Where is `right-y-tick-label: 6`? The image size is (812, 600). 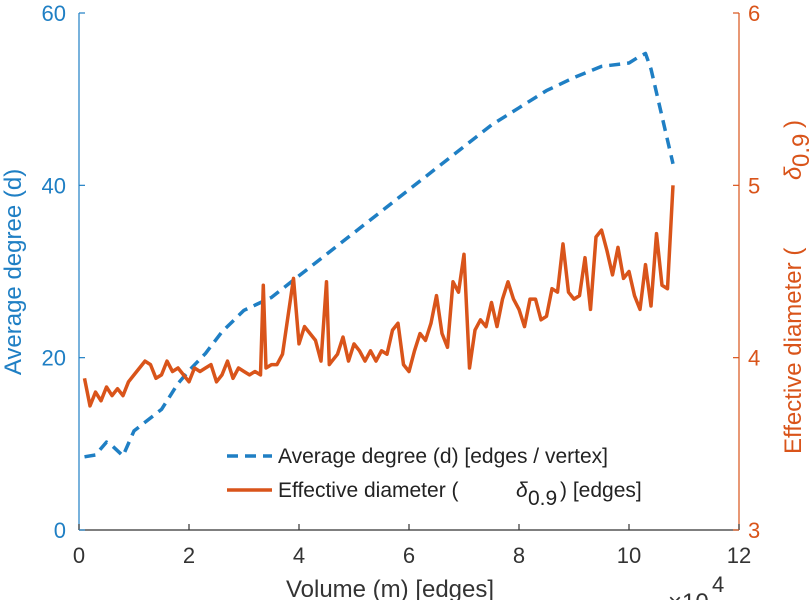
right-y-tick-label: 6 is located at coordinates (754, 13).